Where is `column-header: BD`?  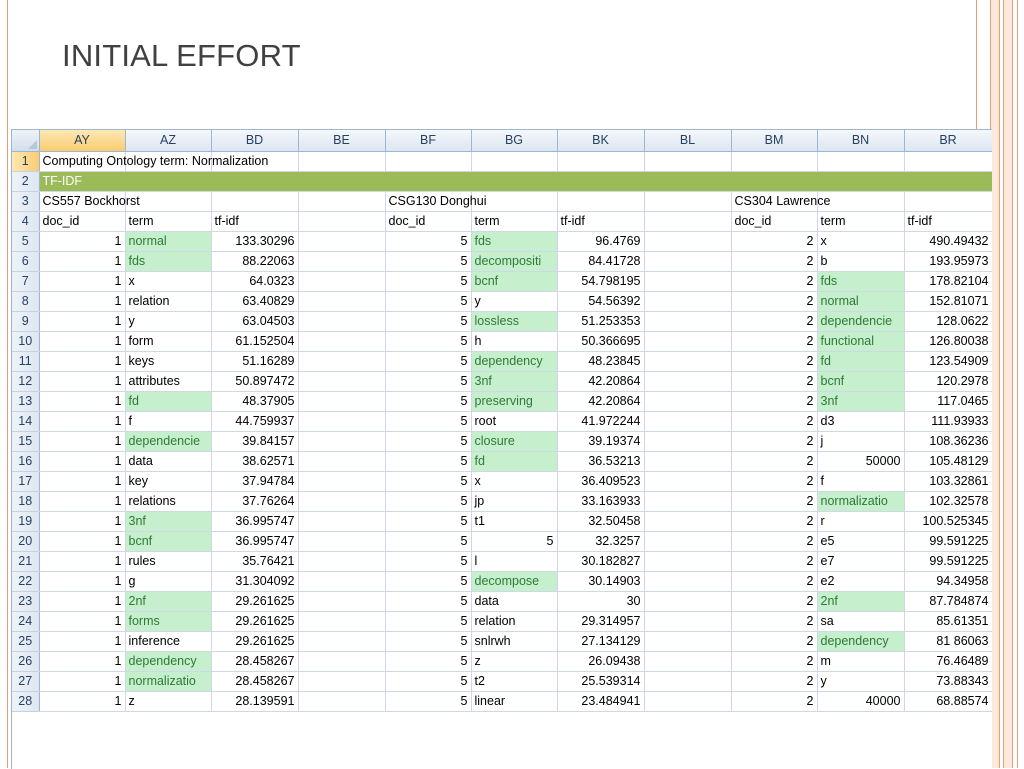
column-header: BD is located at coordinates (255, 141).